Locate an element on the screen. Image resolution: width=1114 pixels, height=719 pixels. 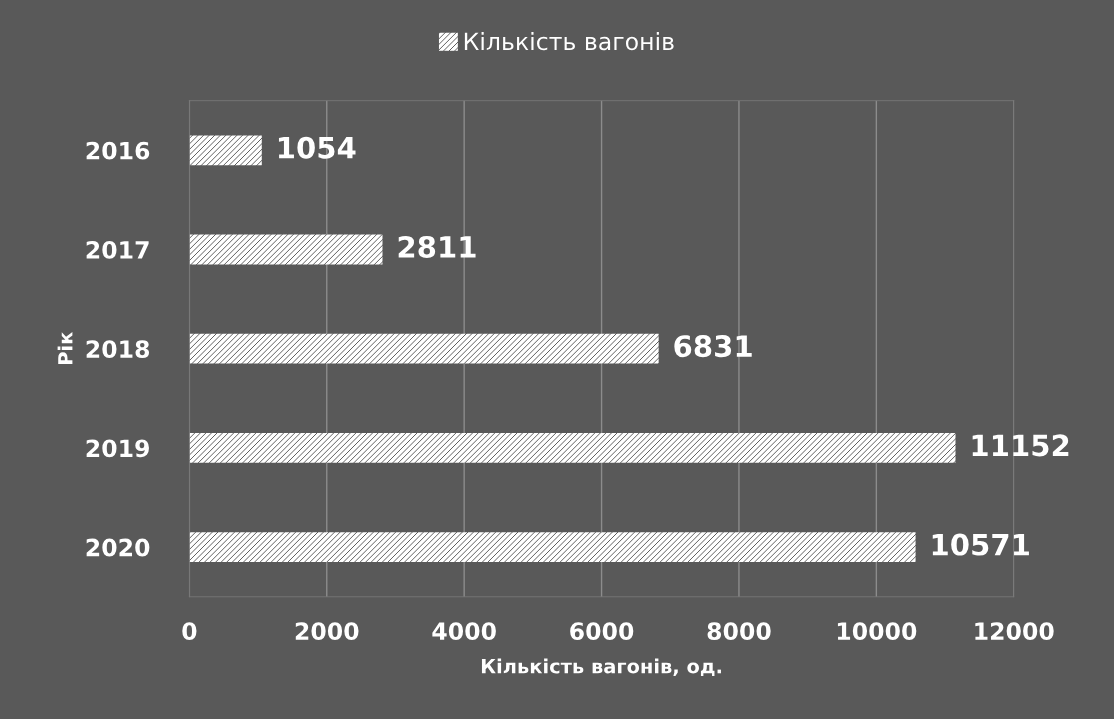
y-tick-label: 2019 is located at coordinates (117, 448).